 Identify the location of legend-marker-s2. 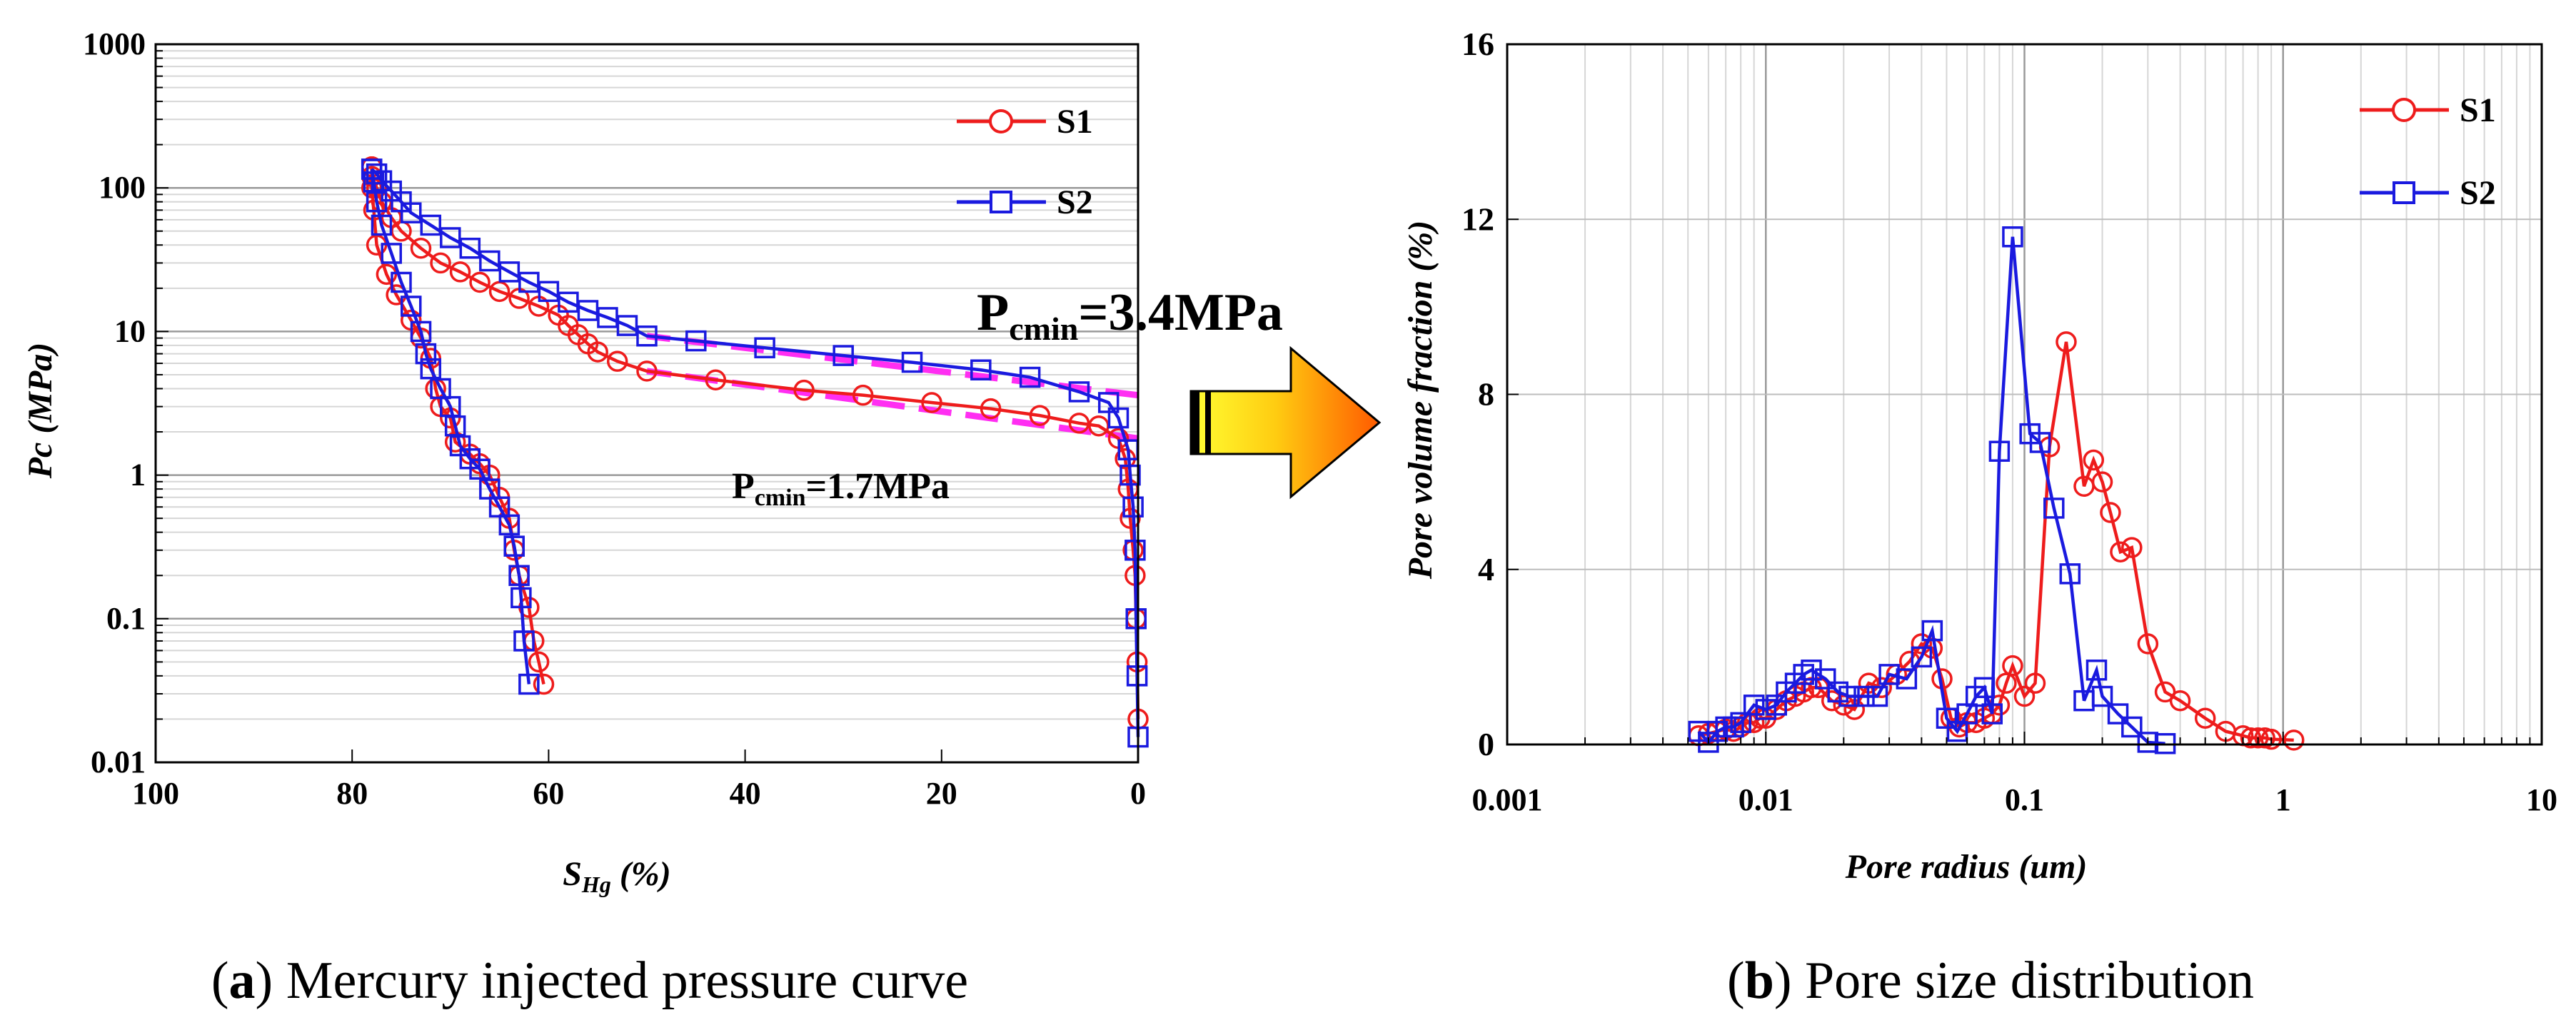
(1001, 202).